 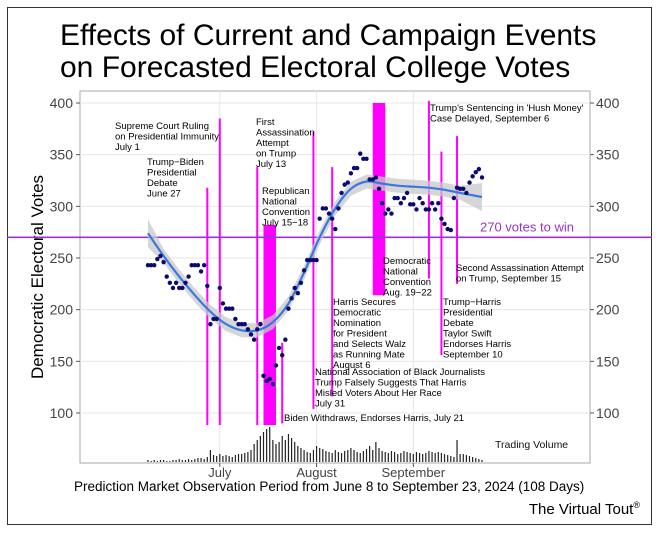 What do you see at coordinates (608, 206) in the screenshot?
I see `y-tick-label-right: 300` at bounding box center [608, 206].